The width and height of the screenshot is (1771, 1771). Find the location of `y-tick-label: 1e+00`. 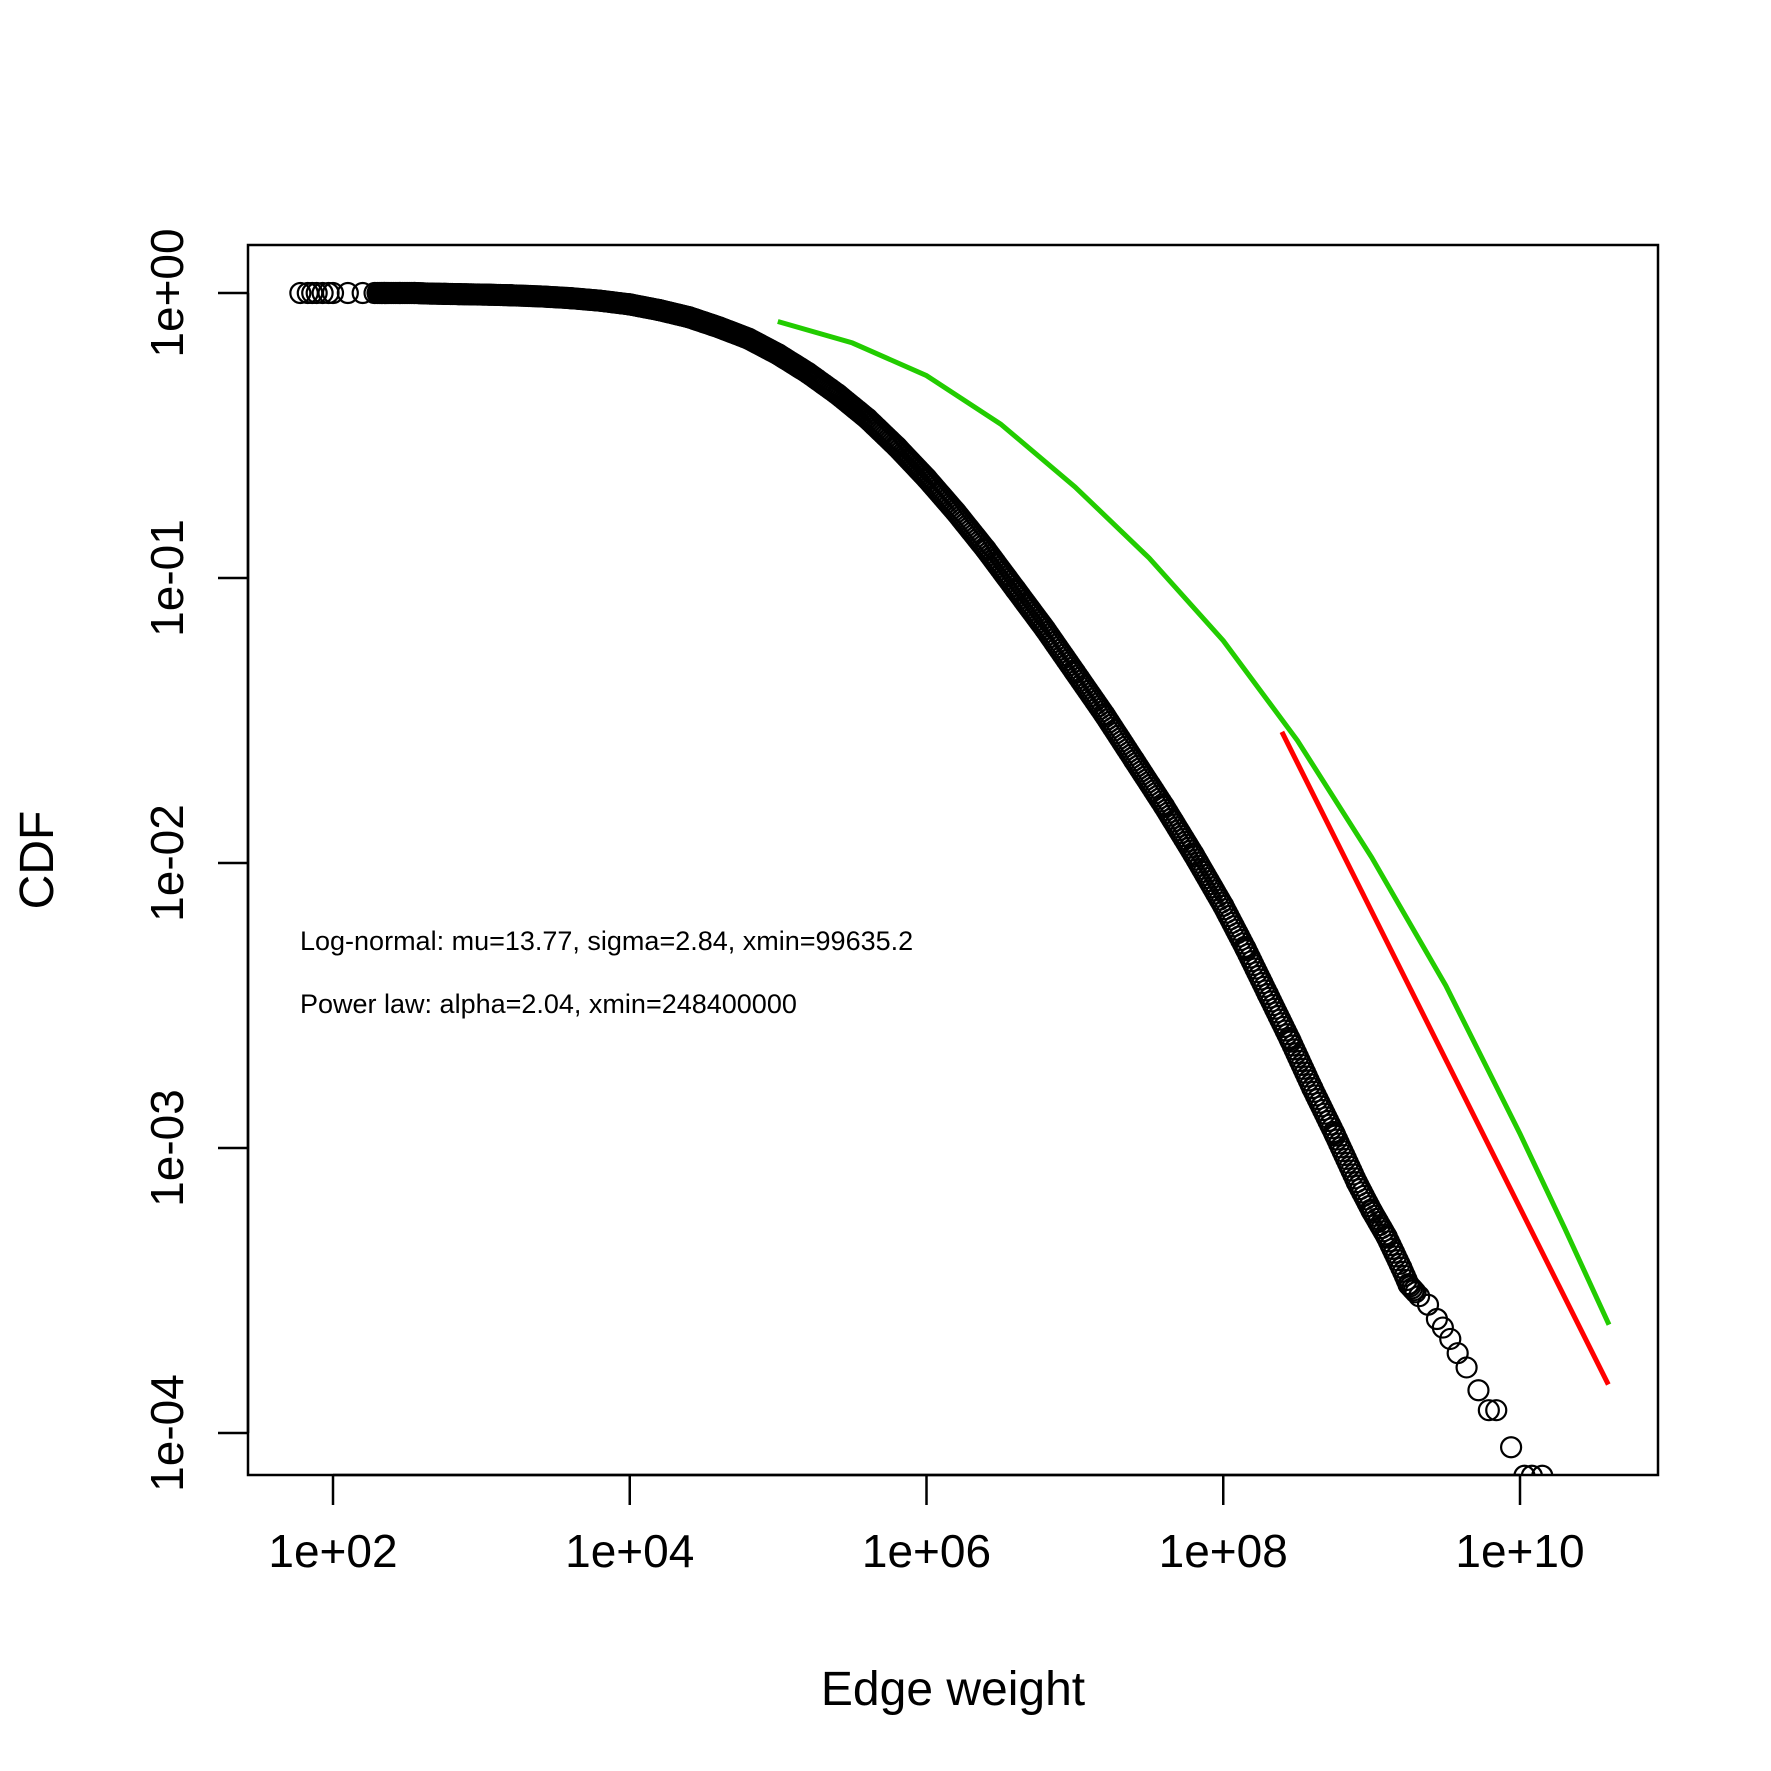

y-tick-label: 1e+00 is located at coordinates (167, 292).